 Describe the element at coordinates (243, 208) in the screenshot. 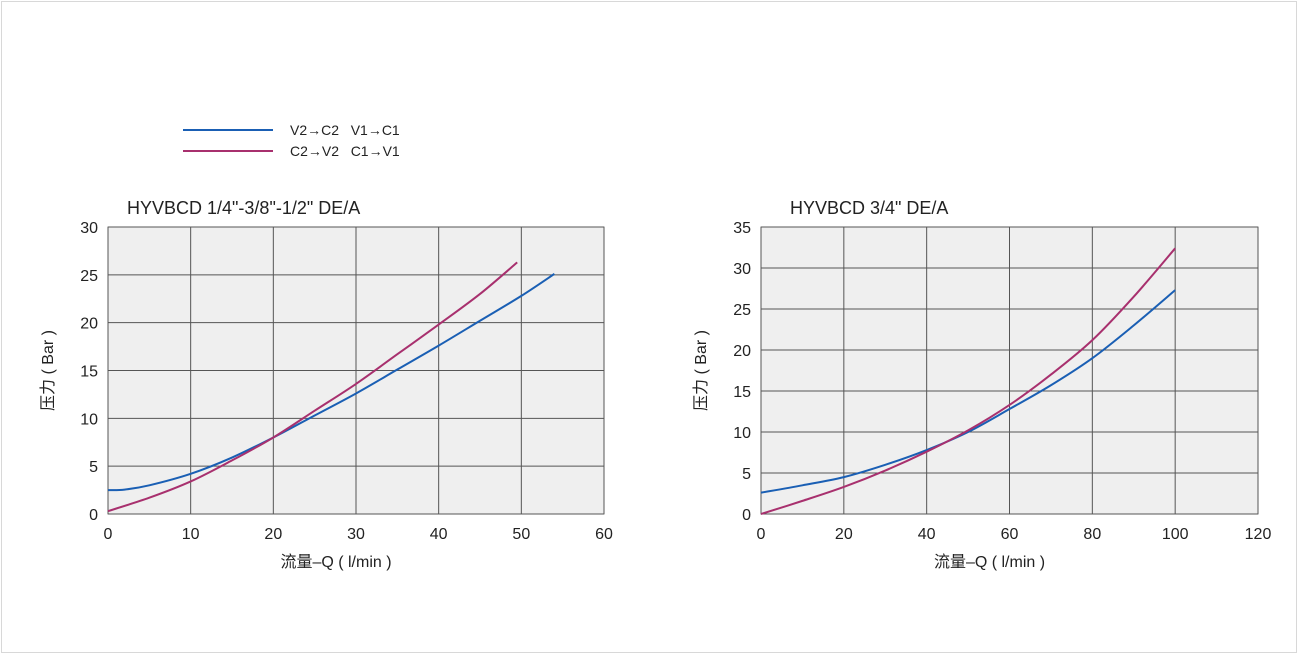

I see `chart-title: HYVBCD 1/4"-3/8"-1/2" DE/A` at that location.